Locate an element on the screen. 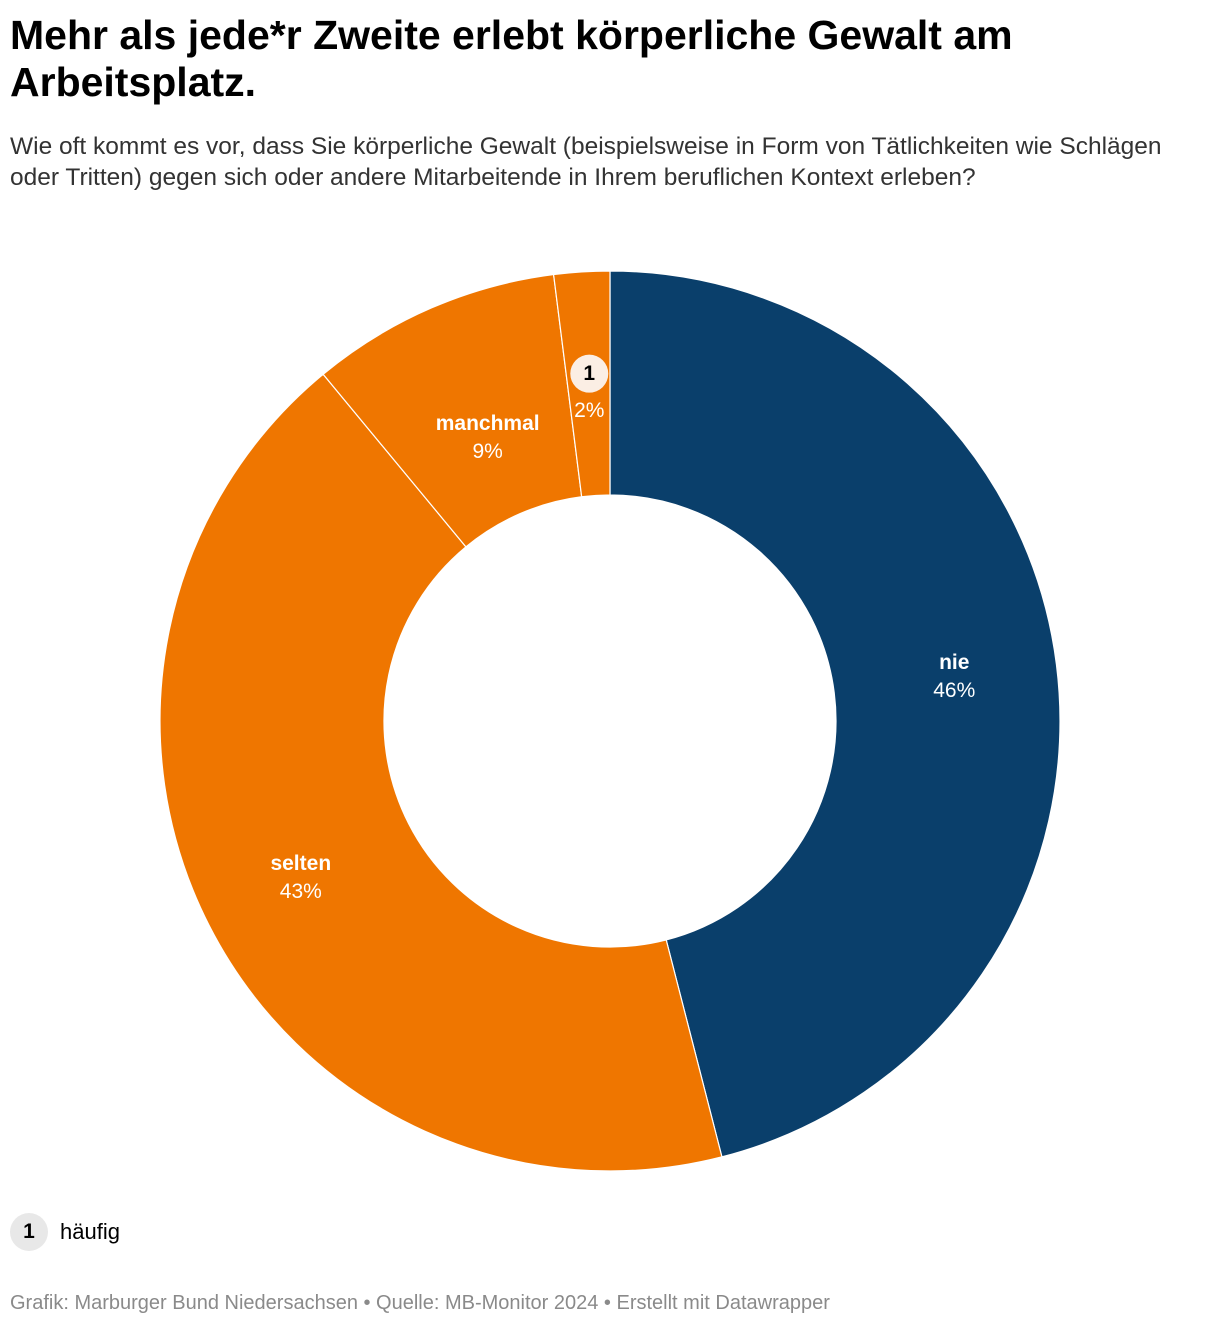  slice-label-badge-haeufig is located at coordinates (589, 373).